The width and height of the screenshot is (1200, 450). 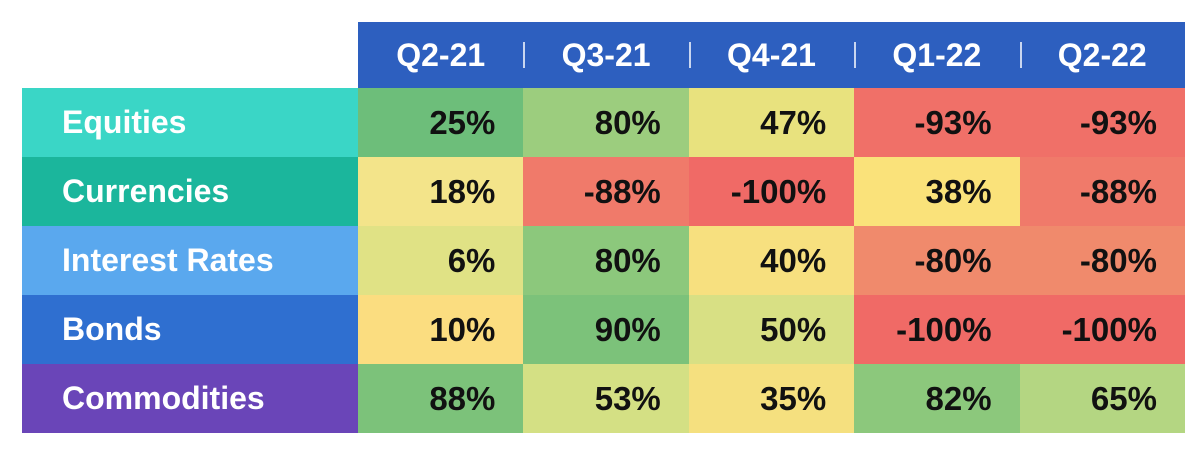 What do you see at coordinates (771, 260) in the screenshot?
I see `table-cell: 40%` at bounding box center [771, 260].